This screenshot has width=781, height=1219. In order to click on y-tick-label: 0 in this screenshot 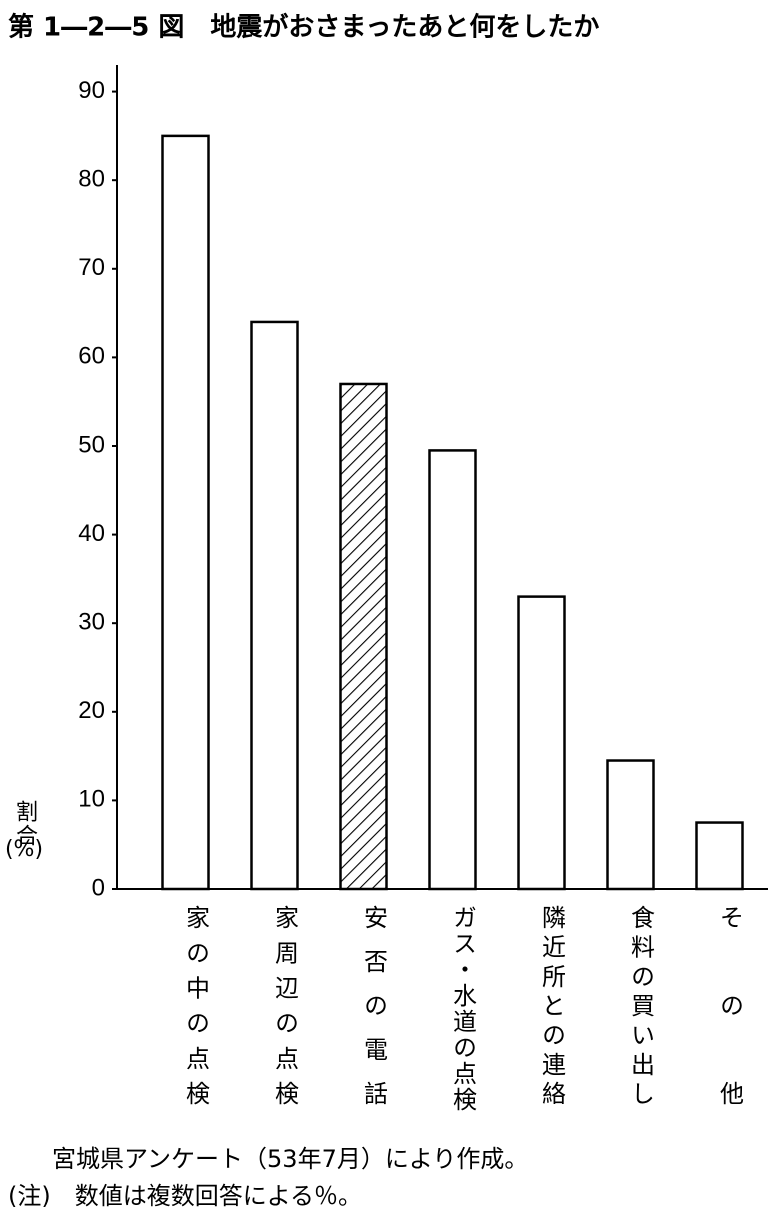, I will do `click(98, 887)`.